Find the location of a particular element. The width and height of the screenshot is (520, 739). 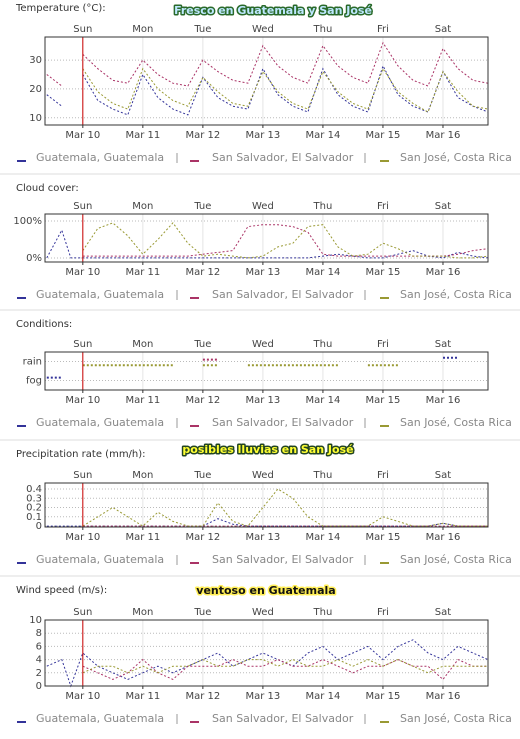

y-tick-label: 20 is located at coordinates (35, 89).